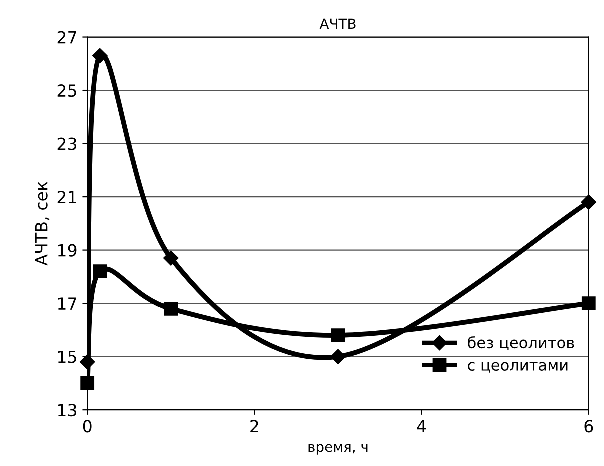  I want to click on x-tick-label: 4, so click(421, 426).